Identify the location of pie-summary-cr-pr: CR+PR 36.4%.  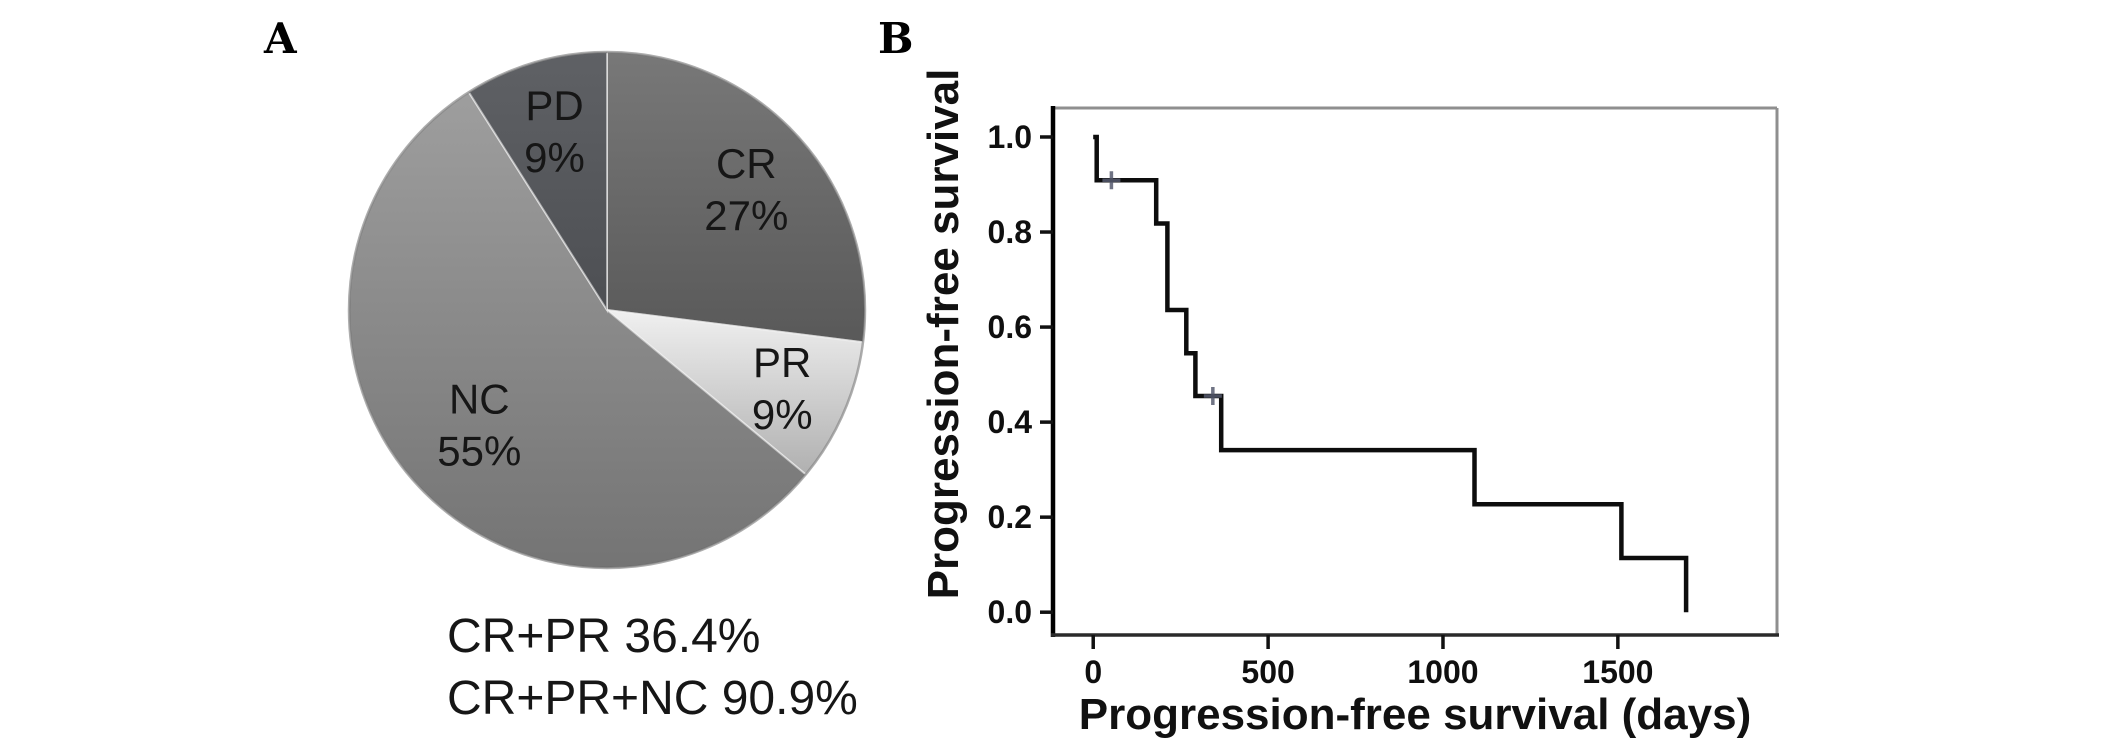
(604, 636).